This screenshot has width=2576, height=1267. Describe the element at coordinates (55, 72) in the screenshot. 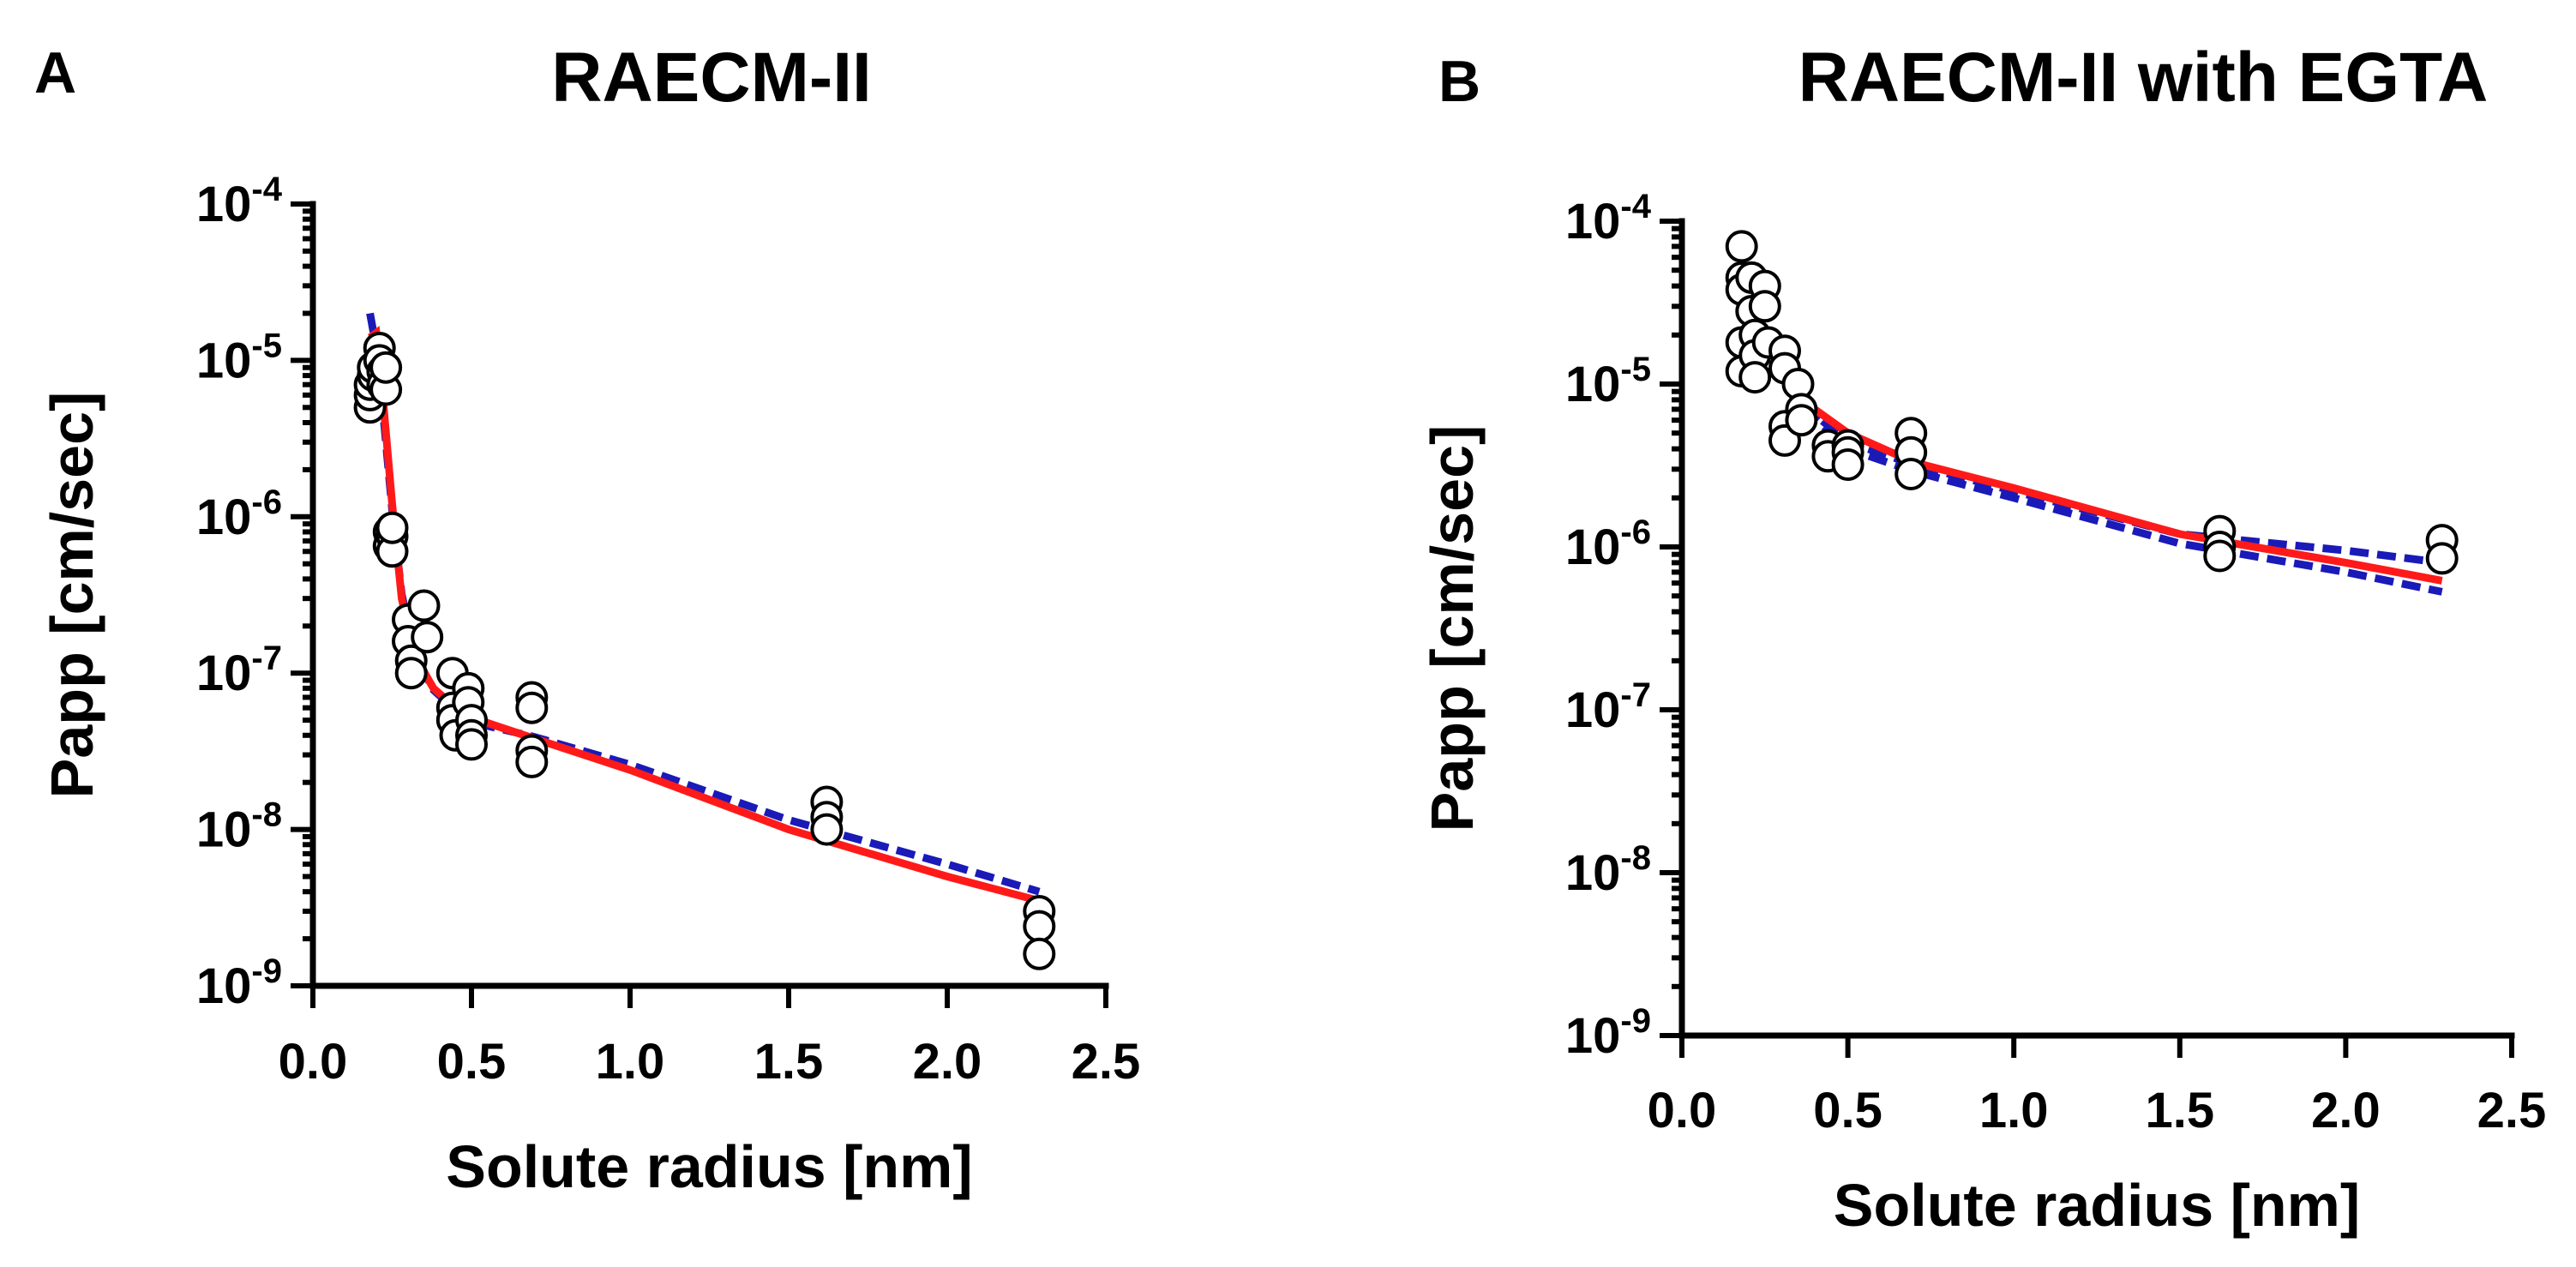

I see `panel-letter: A` at that location.